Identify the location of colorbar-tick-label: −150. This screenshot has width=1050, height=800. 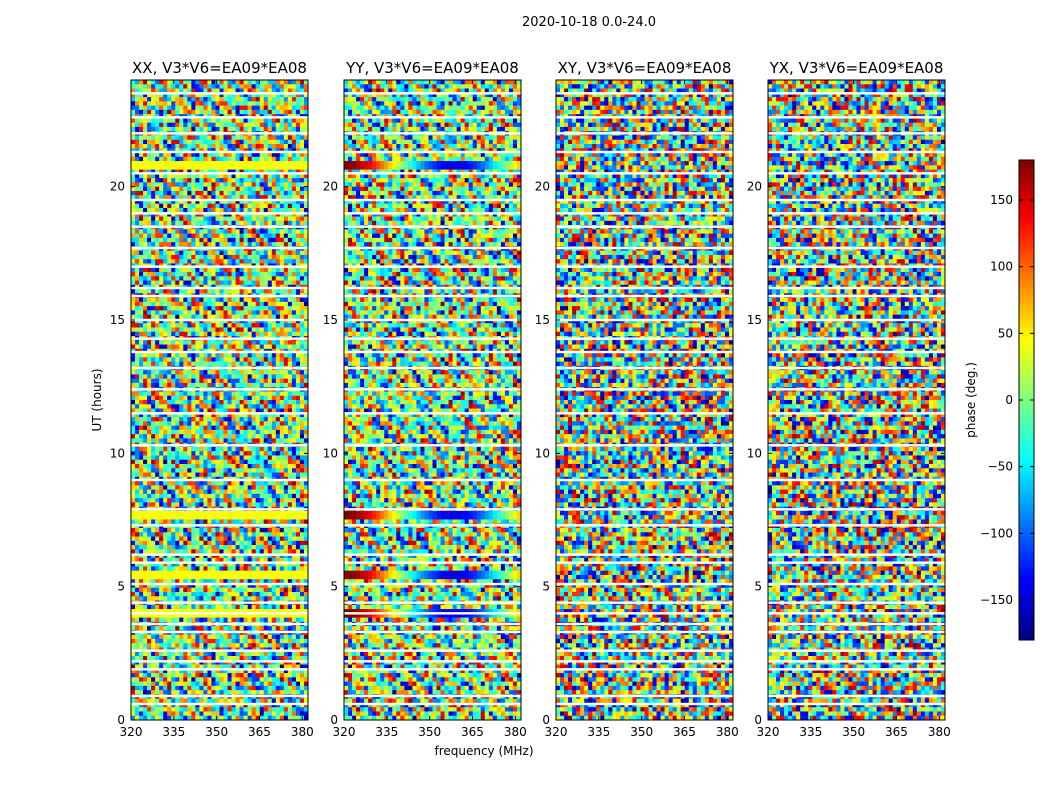
(996, 600).